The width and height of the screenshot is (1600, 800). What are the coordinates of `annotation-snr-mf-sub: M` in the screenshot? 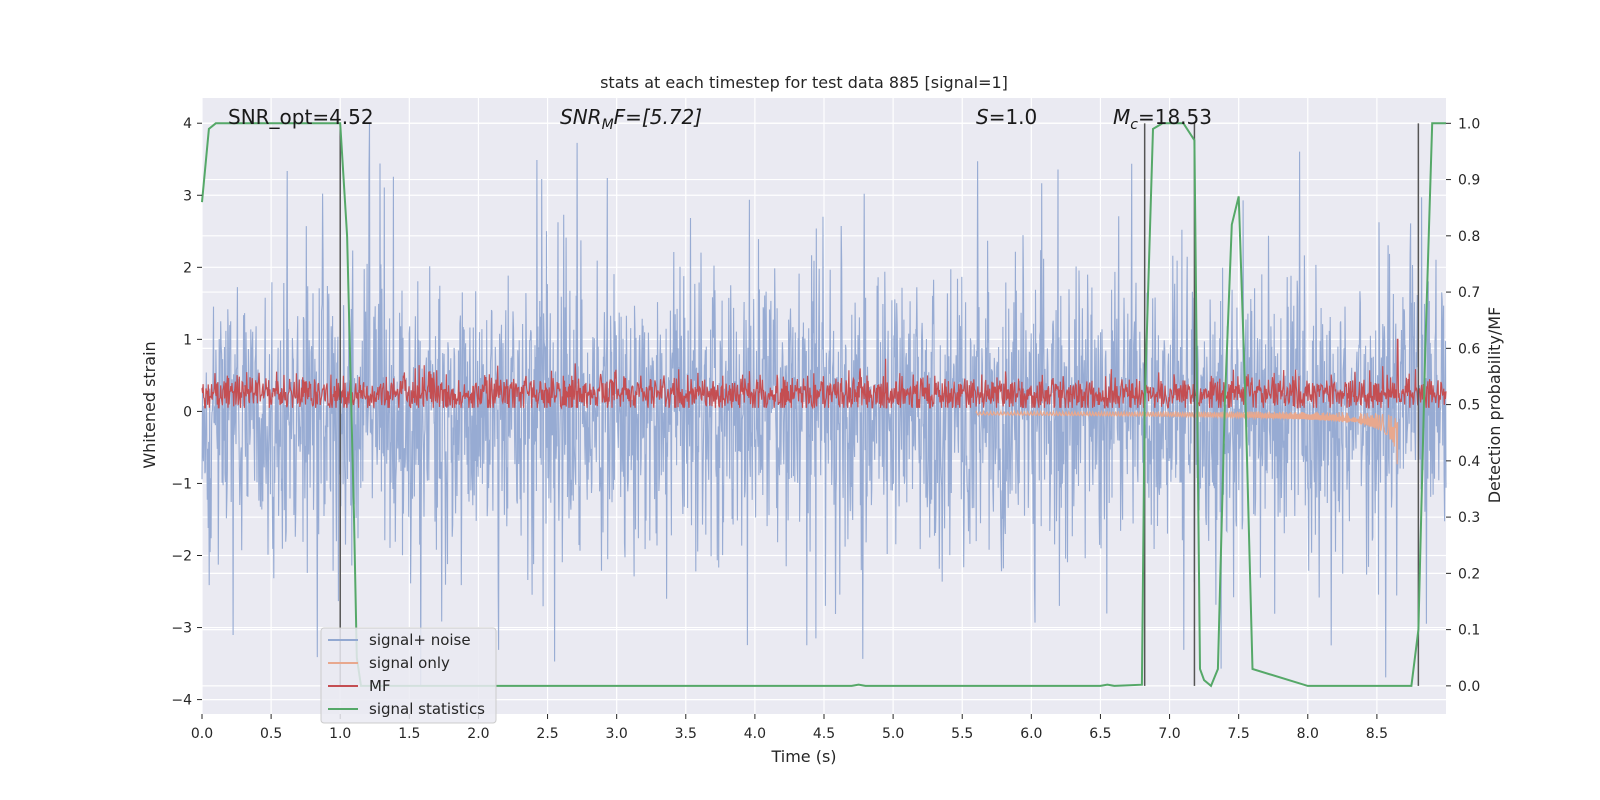 It's located at (608, 125).